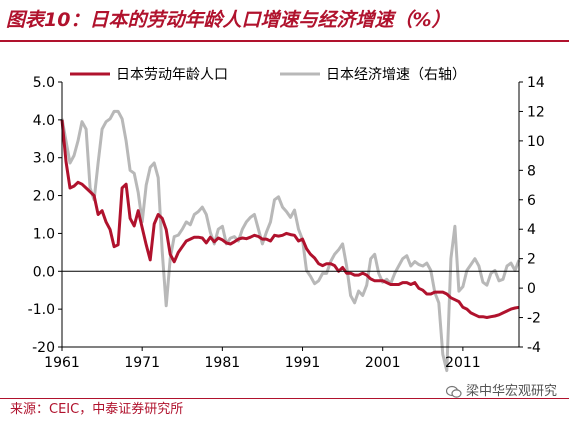 This screenshot has width=569, height=422. I want to click on right-tick-label: 8, so click(531, 171).